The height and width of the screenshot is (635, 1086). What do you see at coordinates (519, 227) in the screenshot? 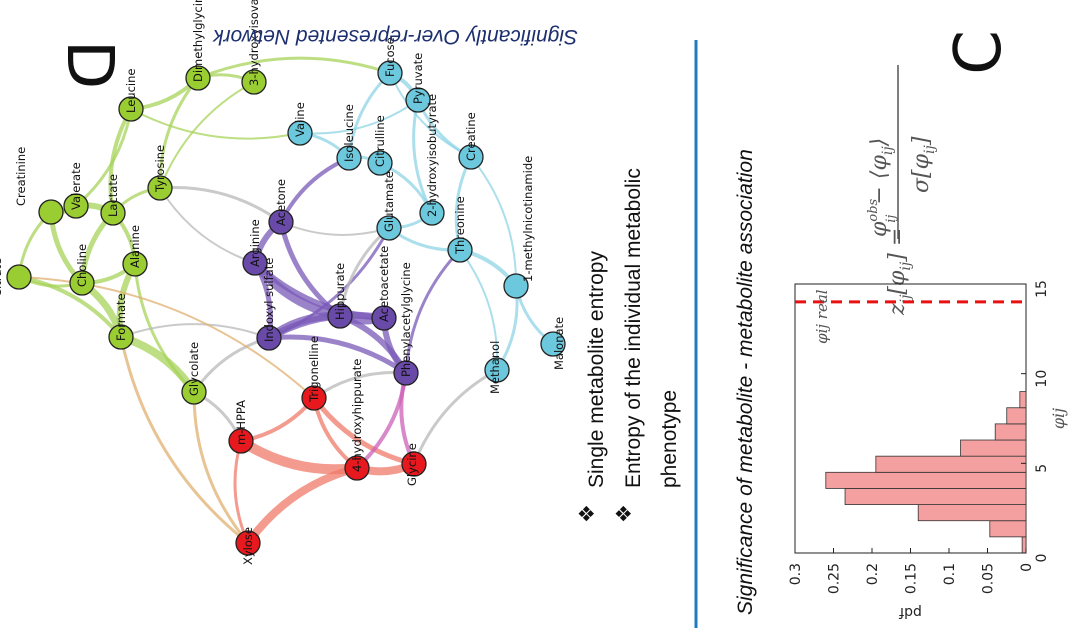
I see `network-node: 1-methylnicotinamide` at bounding box center [519, 227].